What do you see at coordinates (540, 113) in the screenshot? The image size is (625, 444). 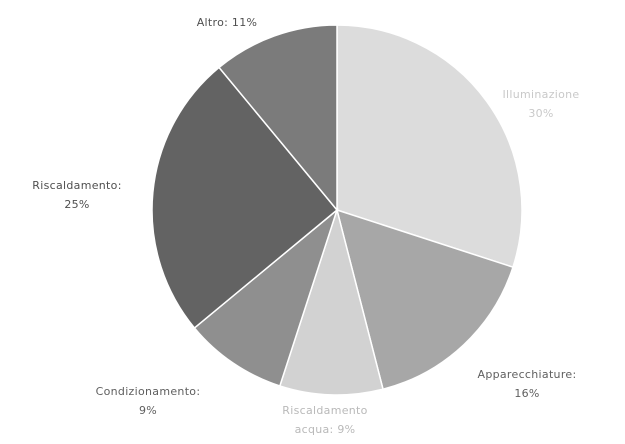 I see `slice-label-line2-1: 30%` at bounding box center [540, 113].